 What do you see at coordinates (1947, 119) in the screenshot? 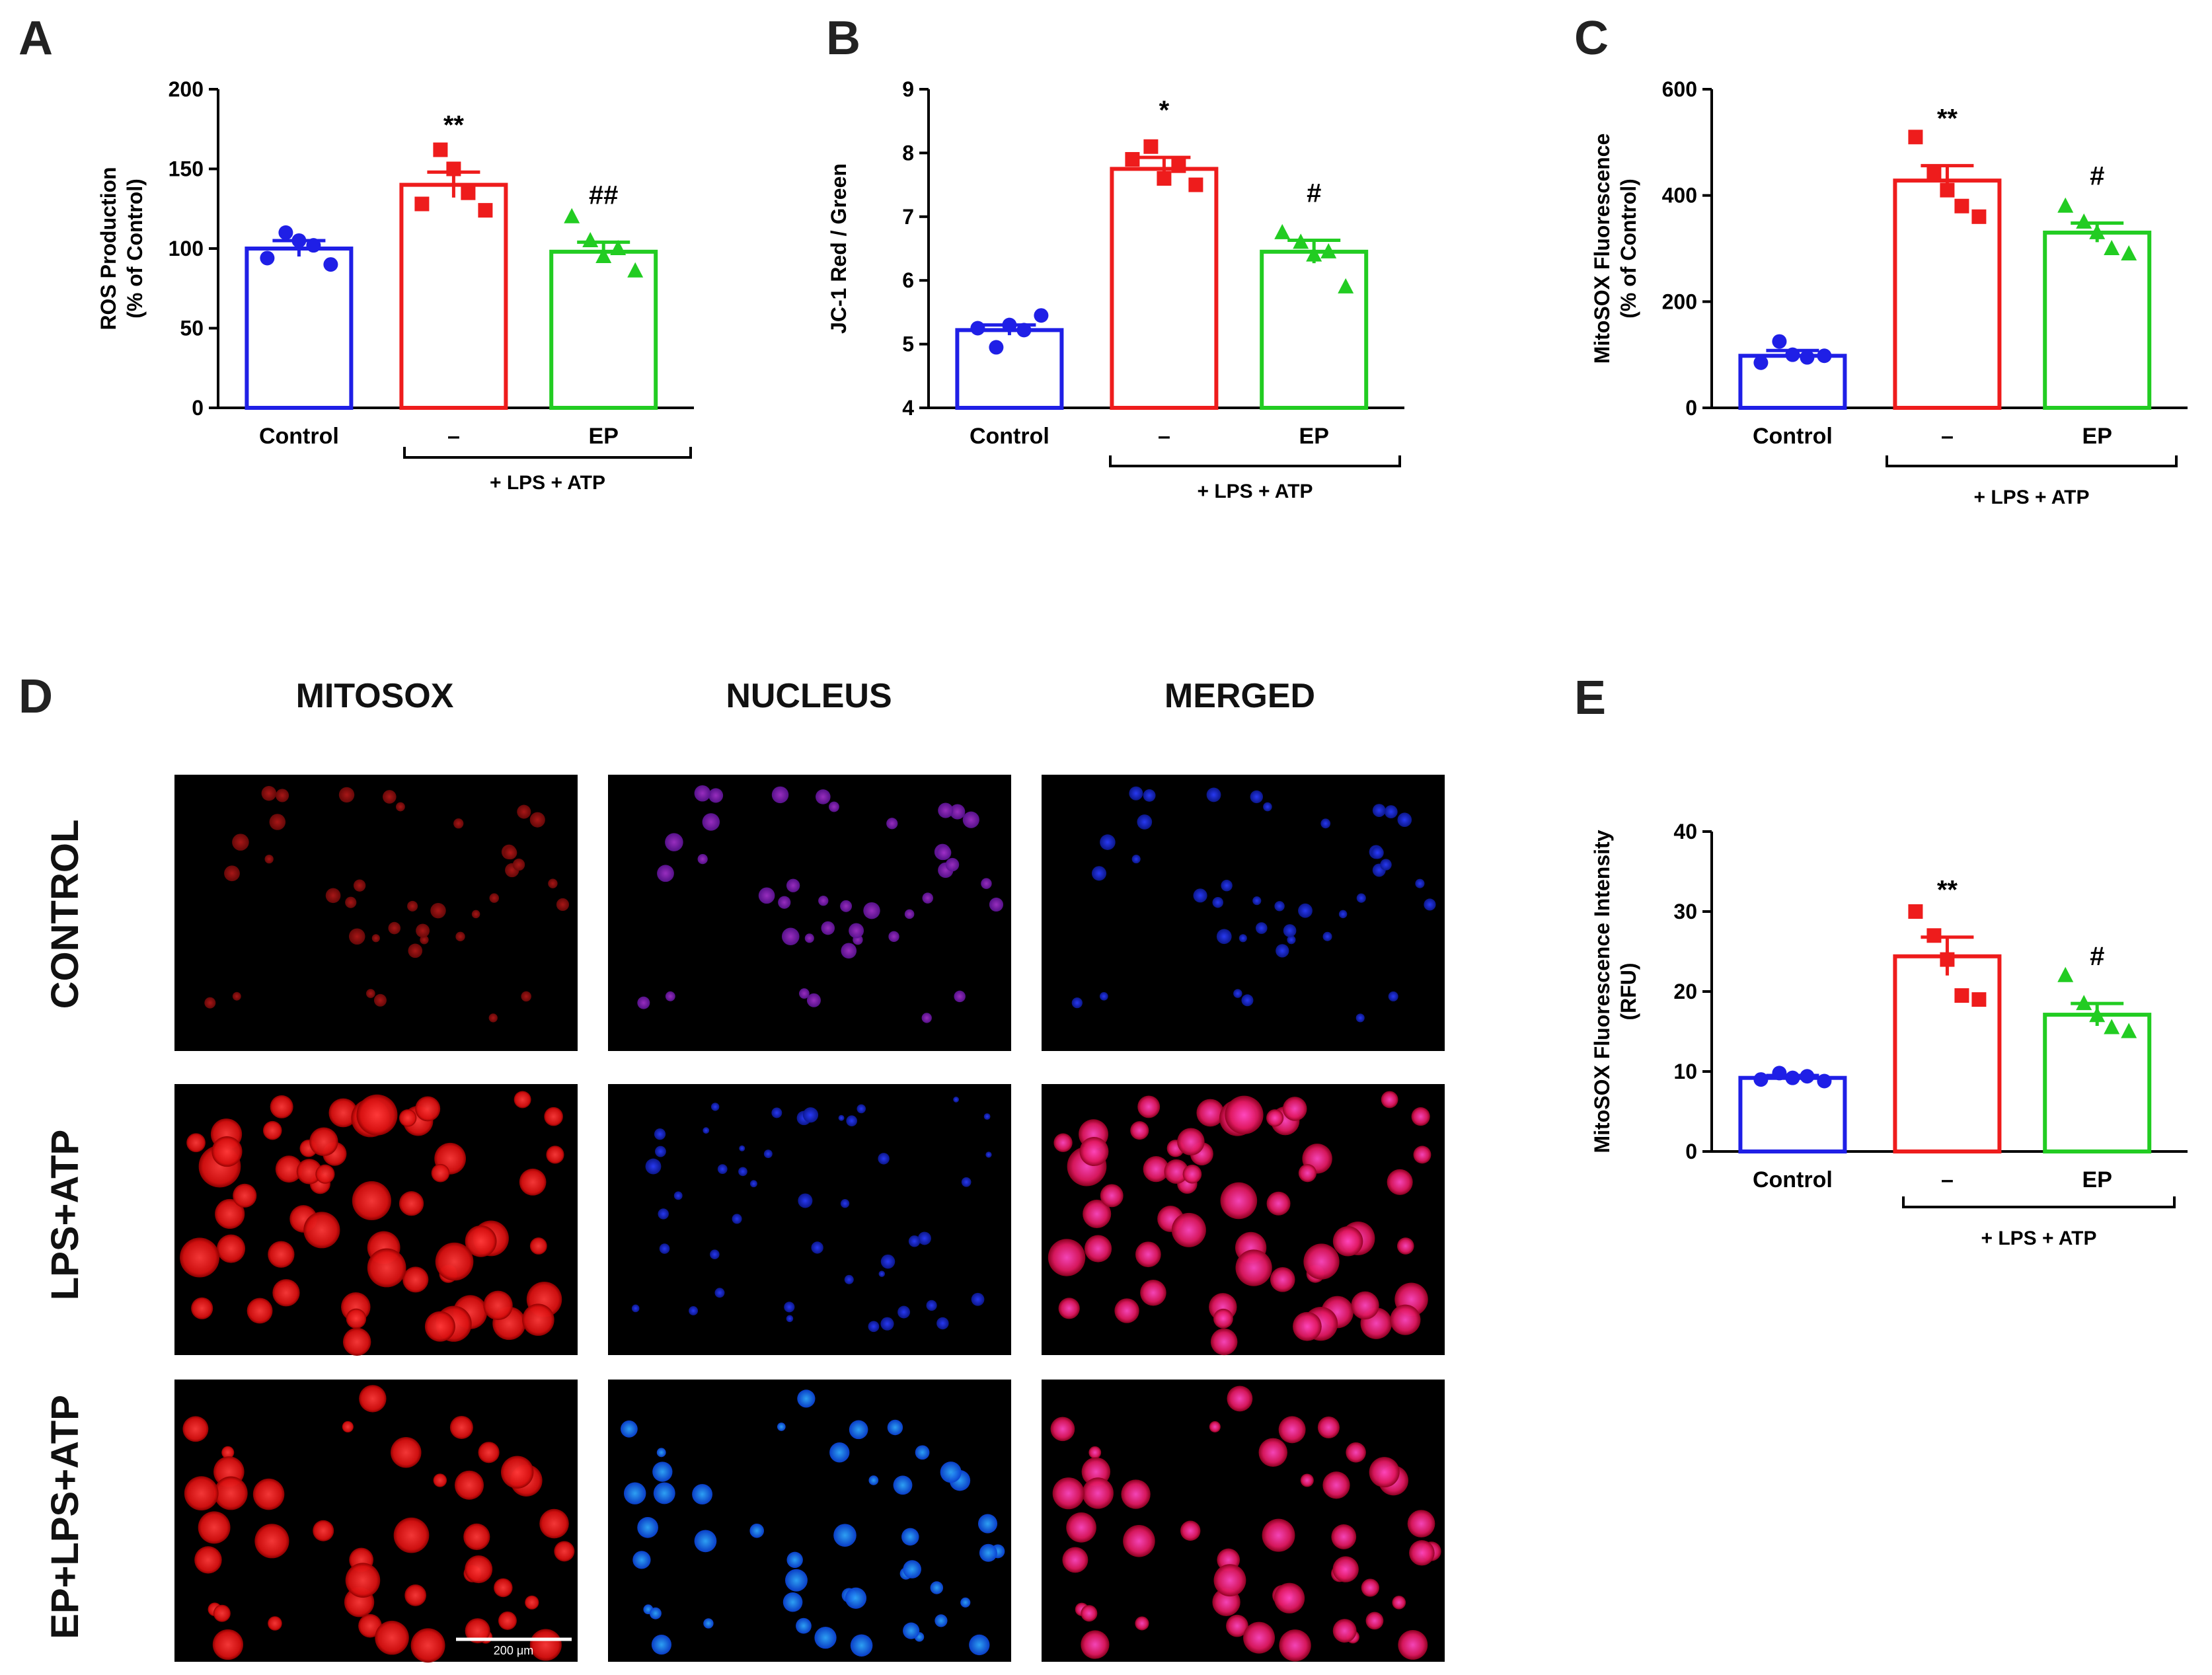
I see `significance-marker: **` at bounding box center [1947, 119].